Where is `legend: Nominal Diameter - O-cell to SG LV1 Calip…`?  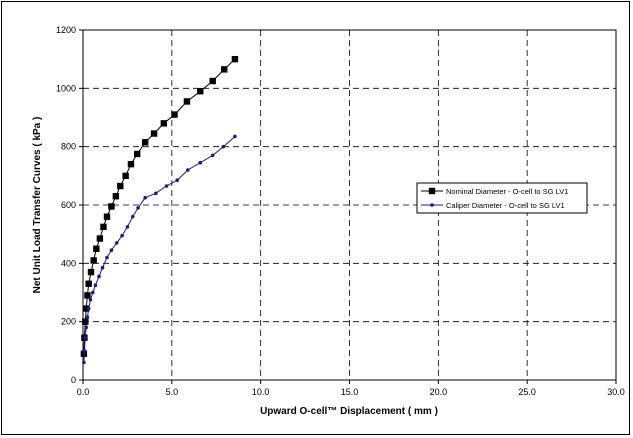
legend: Nominal Diameter - O-cell to SG LV1 Calip… is located at coordinates (502, 198).